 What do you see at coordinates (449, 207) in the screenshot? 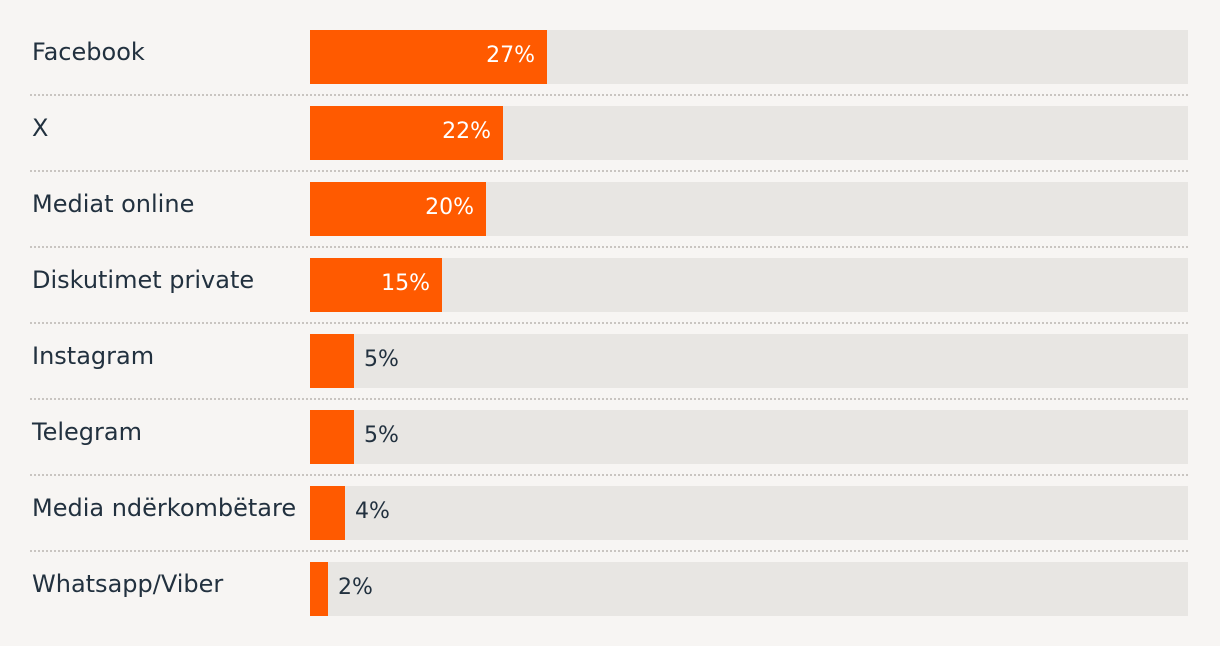
I see `value-label: 20%` at bounding box center [449, 207].